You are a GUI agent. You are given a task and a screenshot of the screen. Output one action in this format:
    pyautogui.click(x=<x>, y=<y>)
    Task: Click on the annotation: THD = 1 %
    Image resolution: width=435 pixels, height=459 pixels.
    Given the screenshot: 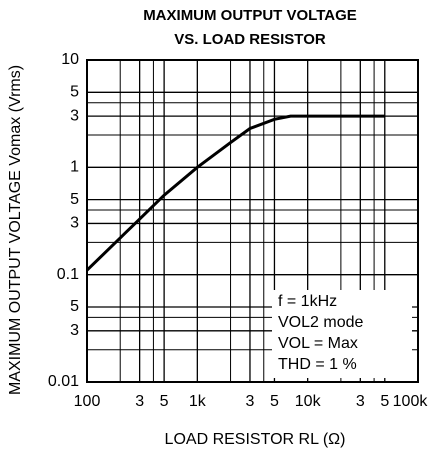 What is the action you would take?
    pyautogui.click(x=317, y=364)
    